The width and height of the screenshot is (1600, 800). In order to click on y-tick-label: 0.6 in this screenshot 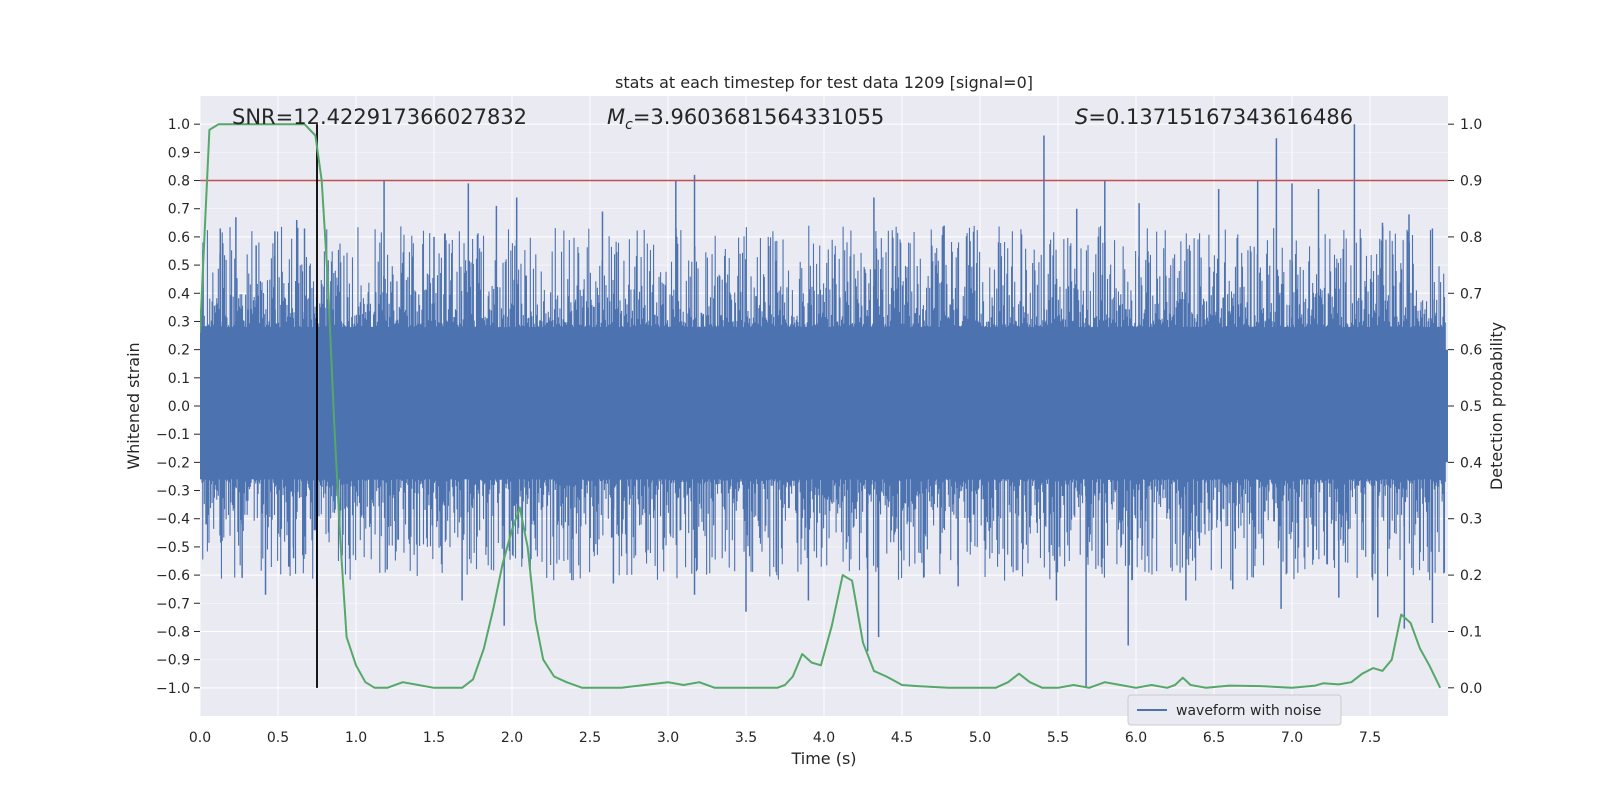, I will do `click(179, 238)`.